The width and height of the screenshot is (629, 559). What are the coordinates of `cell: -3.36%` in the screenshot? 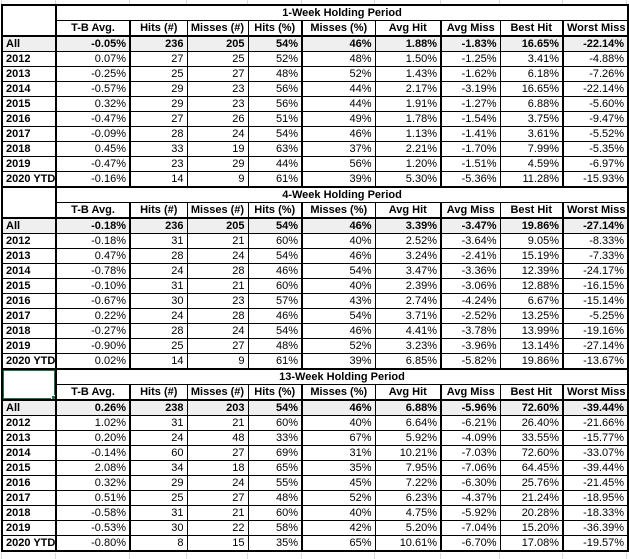 It's located at (470, 271).